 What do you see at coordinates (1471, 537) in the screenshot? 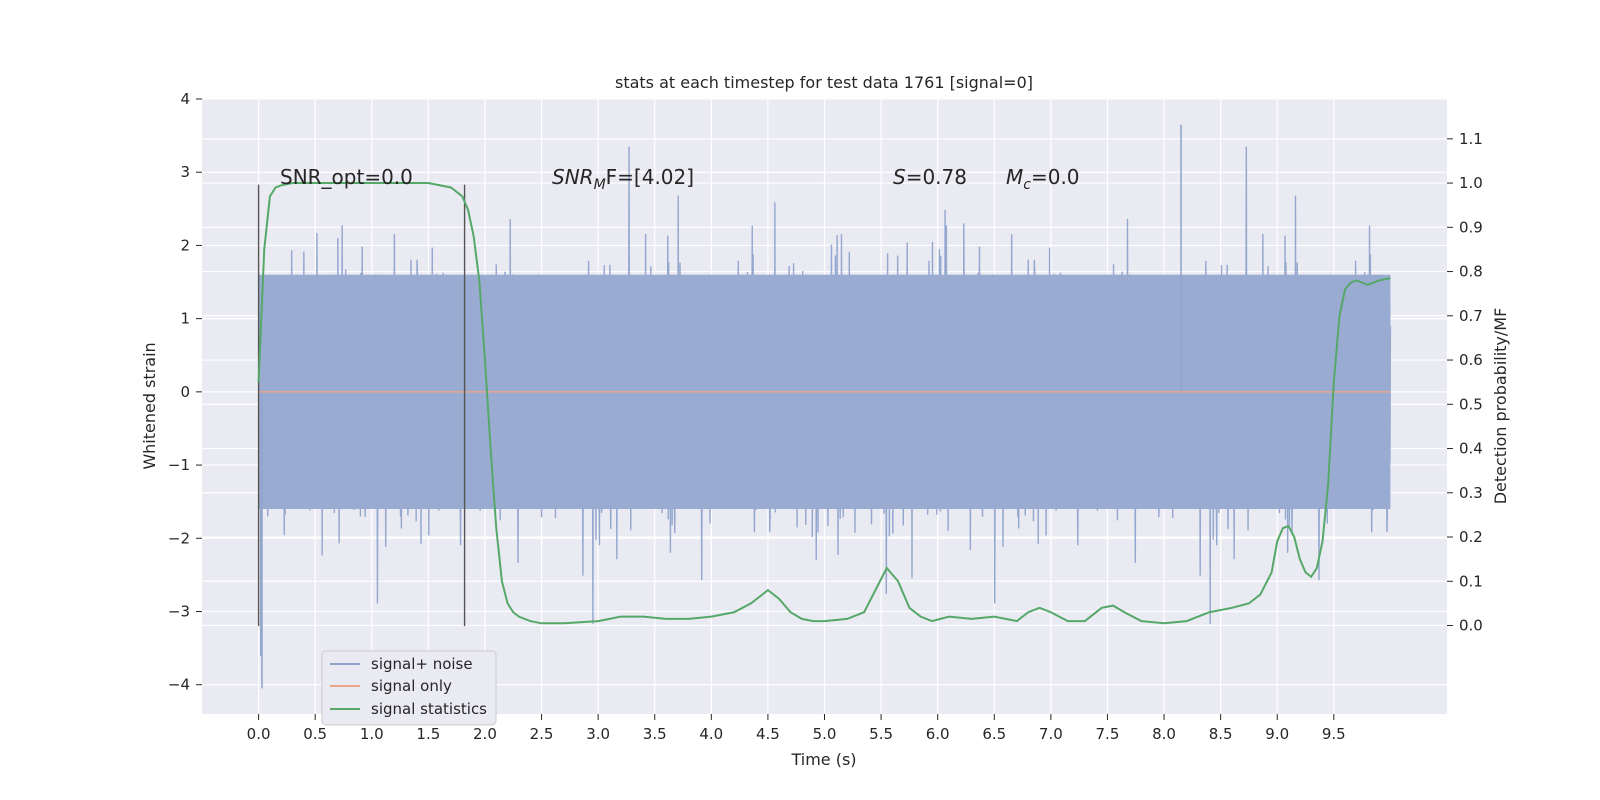
I see `y2-tick-label: 0.2` at bounding box center [1471, 537].